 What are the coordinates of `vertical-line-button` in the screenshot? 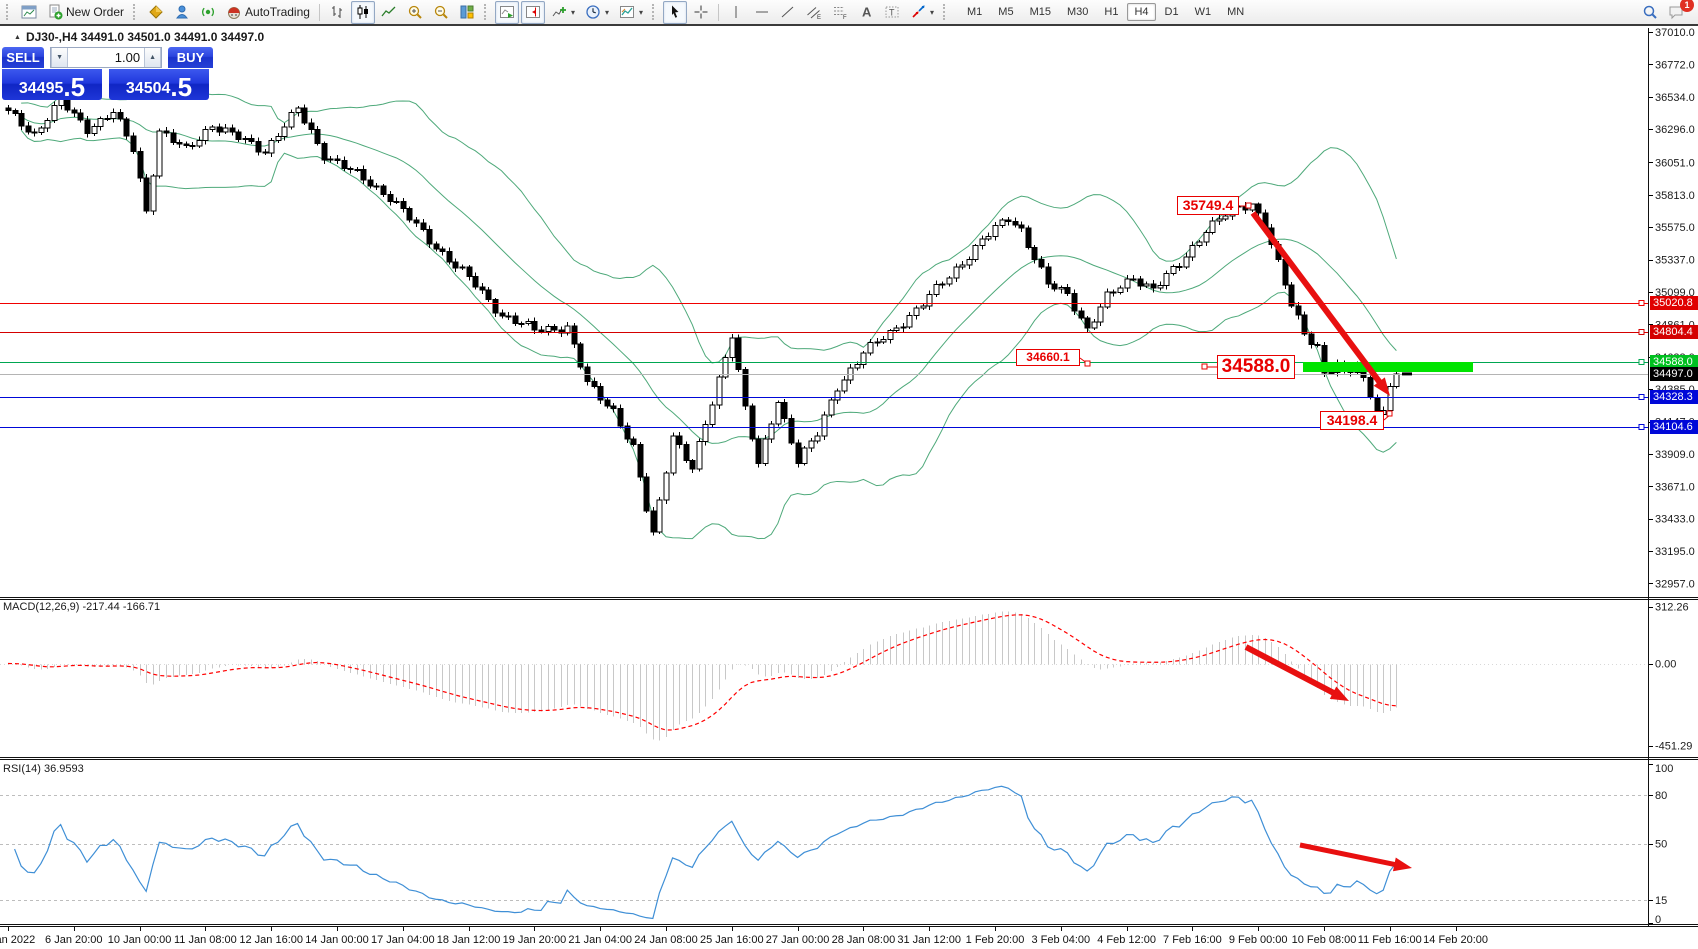 It's located at (736, 12).